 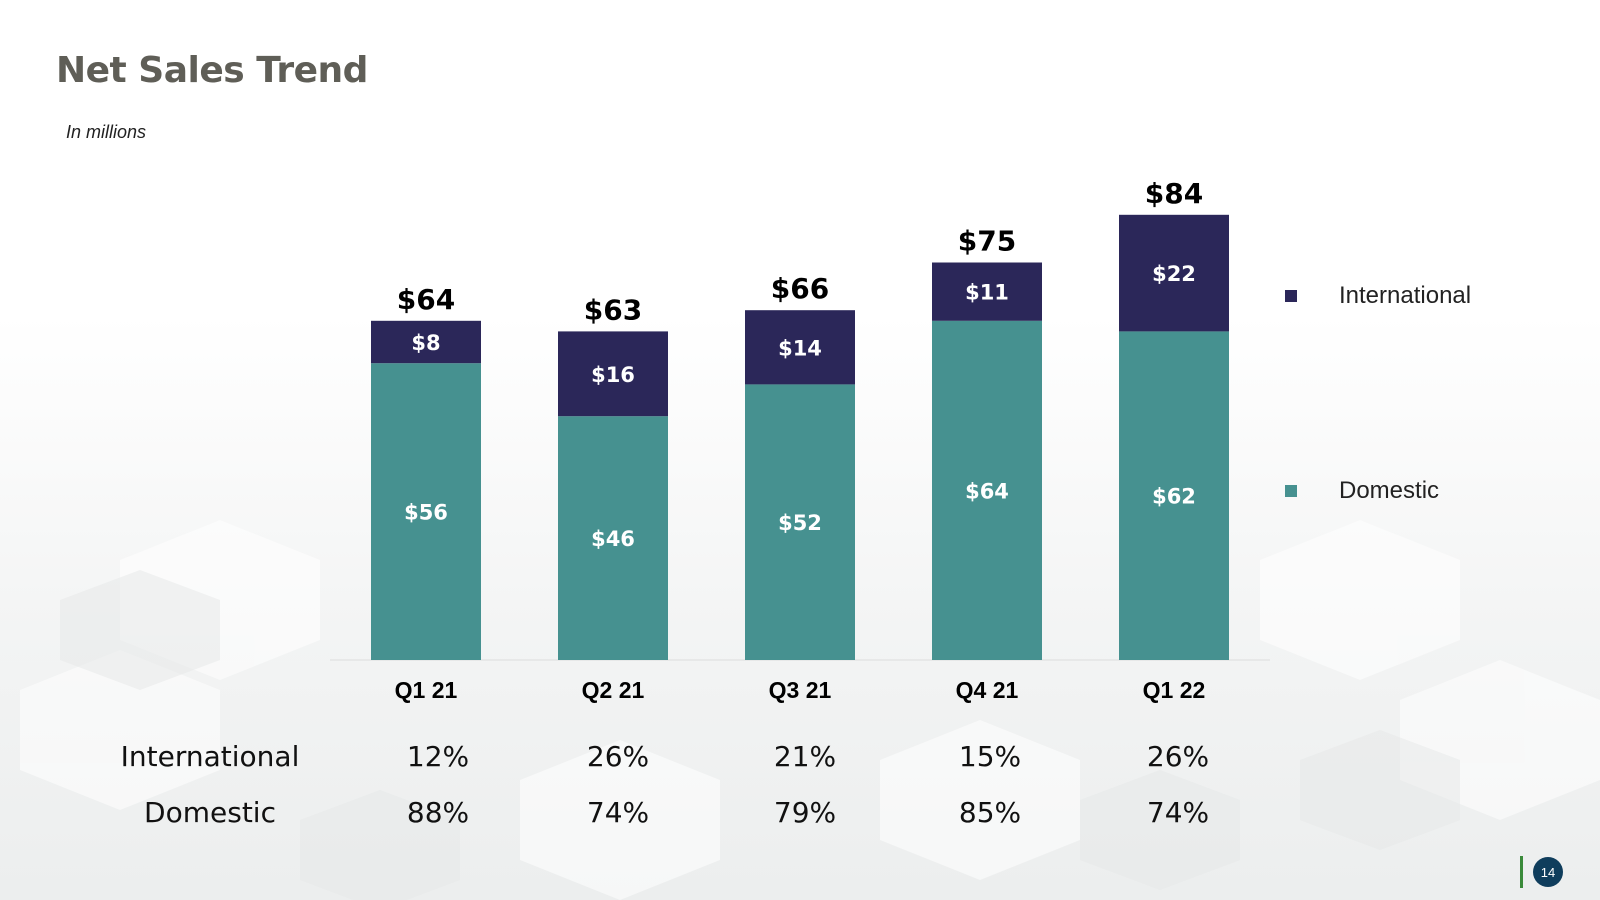 I want to click on data-label-international: $22, so click(x=1174, y=274).